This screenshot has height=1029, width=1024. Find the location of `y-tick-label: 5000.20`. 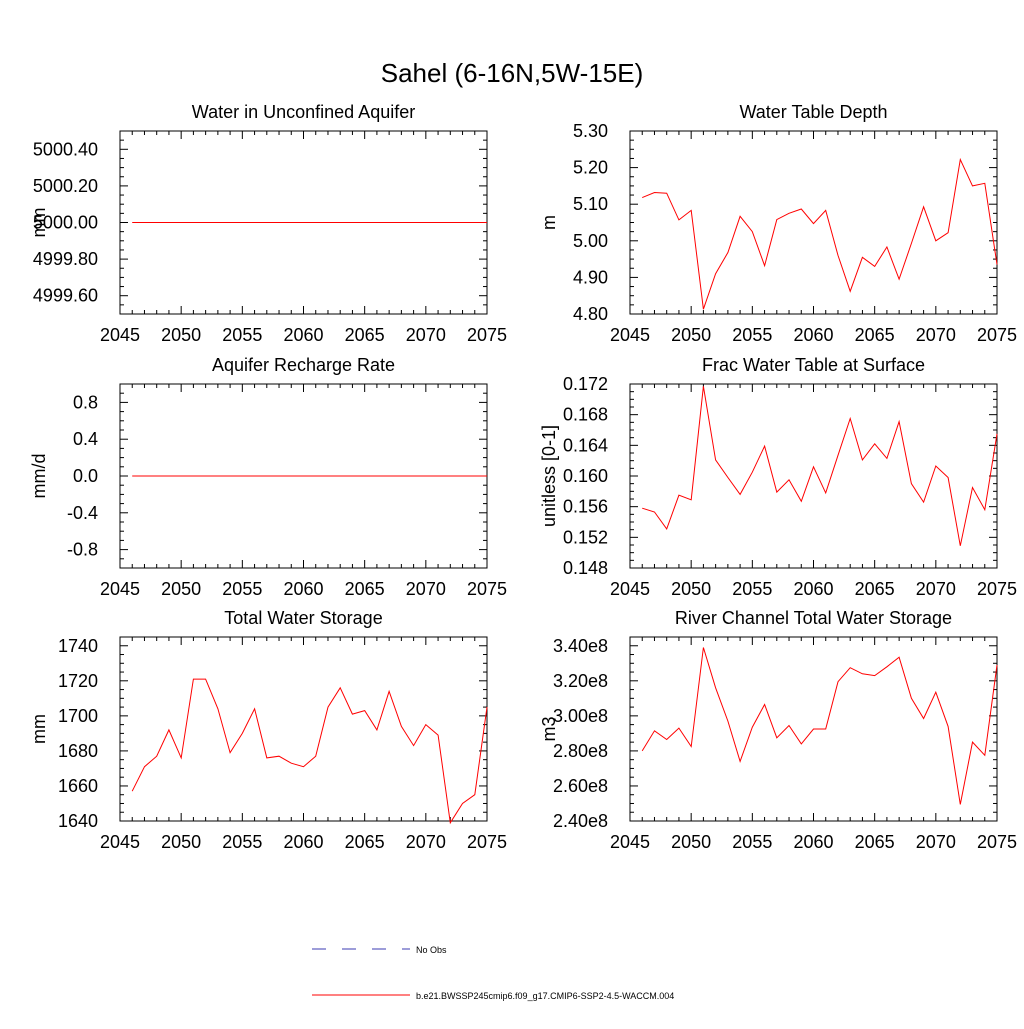

y-tick-label: 5000.20 is located at coordinates (65, 186).